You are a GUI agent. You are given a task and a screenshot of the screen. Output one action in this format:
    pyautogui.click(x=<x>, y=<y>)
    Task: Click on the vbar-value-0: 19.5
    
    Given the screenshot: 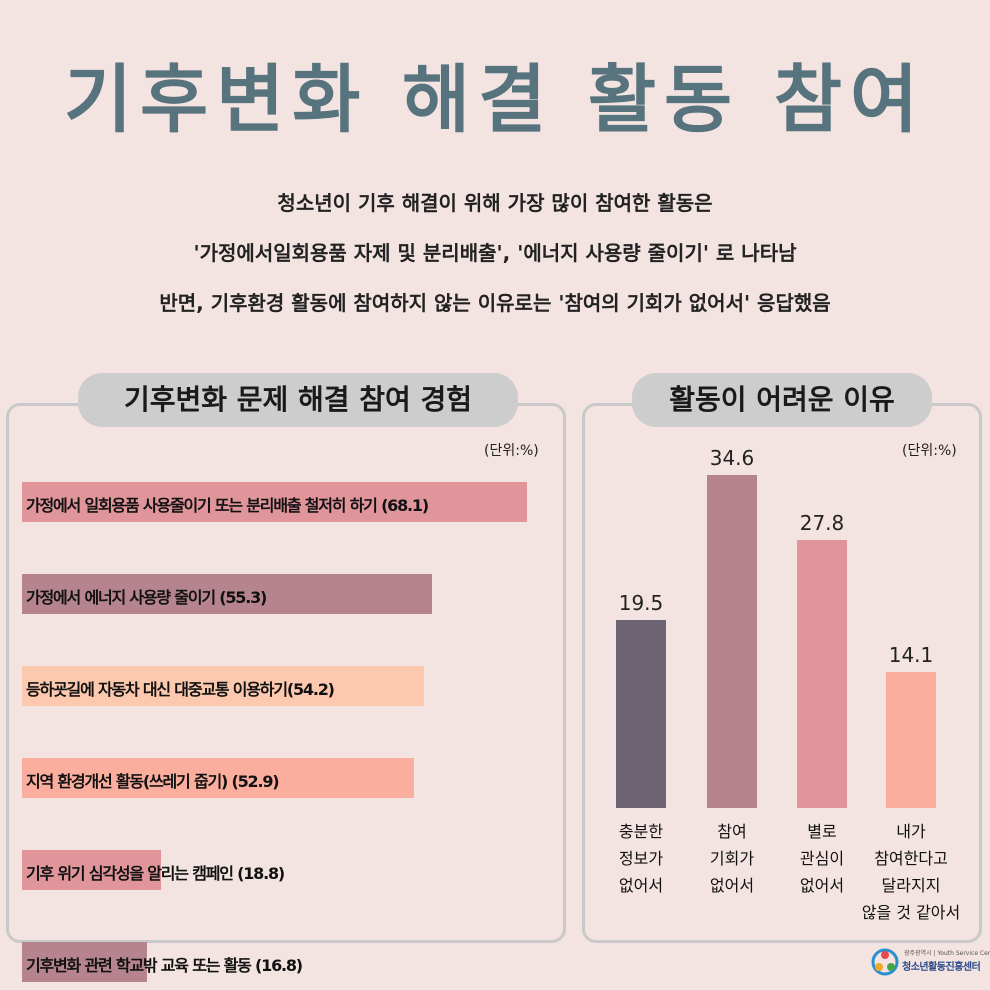 What is the action you would take?
    pyautogui.click(x=641, y=603)
    